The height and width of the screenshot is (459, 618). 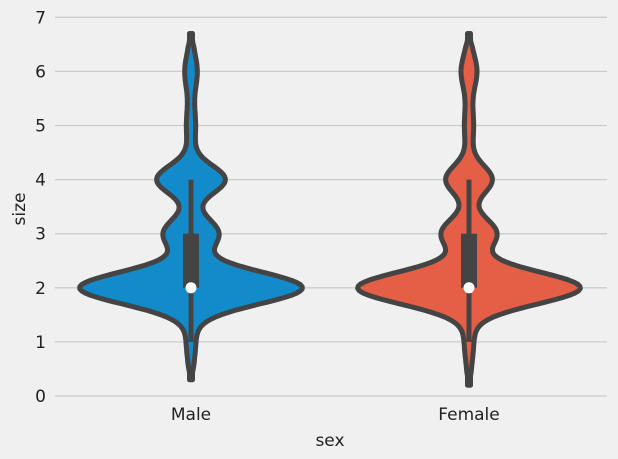 I want to click on x-tick-labels: Male Female, so click(x=335, y=415).